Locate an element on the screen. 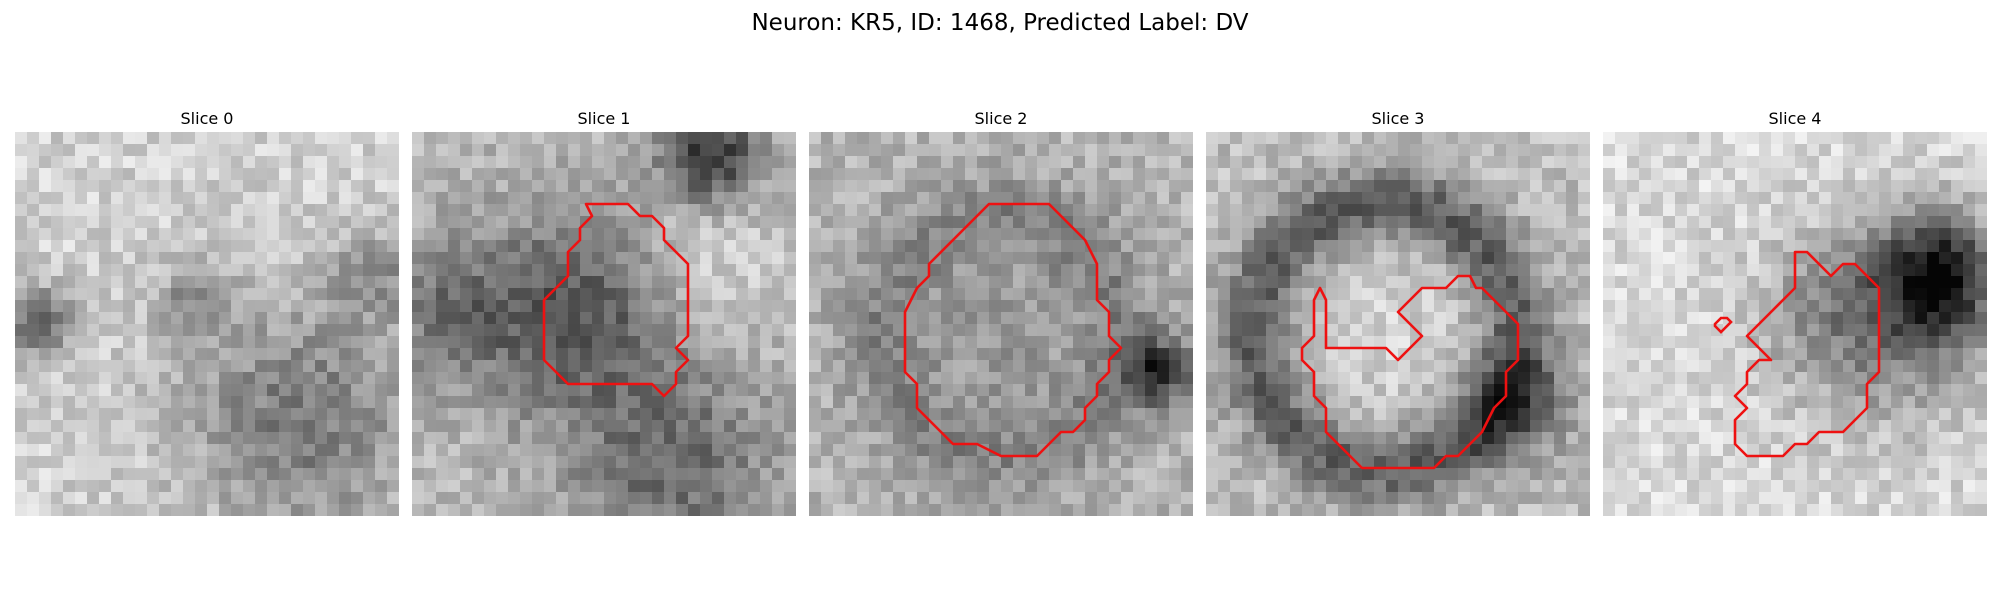 The height and width of the screenshot is (600, 2000). slice-title: Slice 3 is located at coordinates (1398, 118).